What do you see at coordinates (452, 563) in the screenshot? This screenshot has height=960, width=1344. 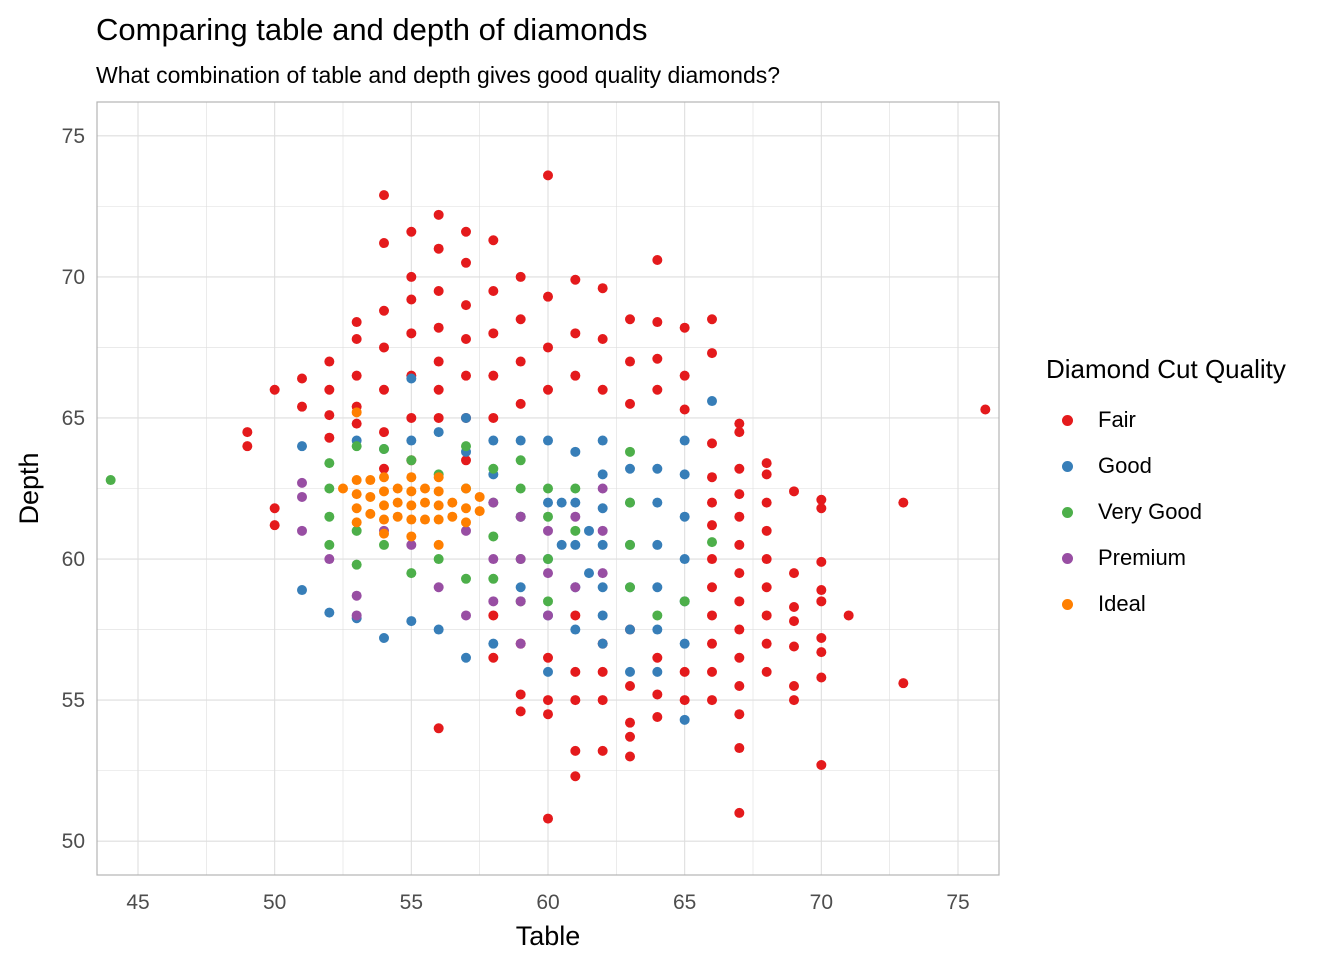 I see `series-premium` at bounding box center [452, 563].